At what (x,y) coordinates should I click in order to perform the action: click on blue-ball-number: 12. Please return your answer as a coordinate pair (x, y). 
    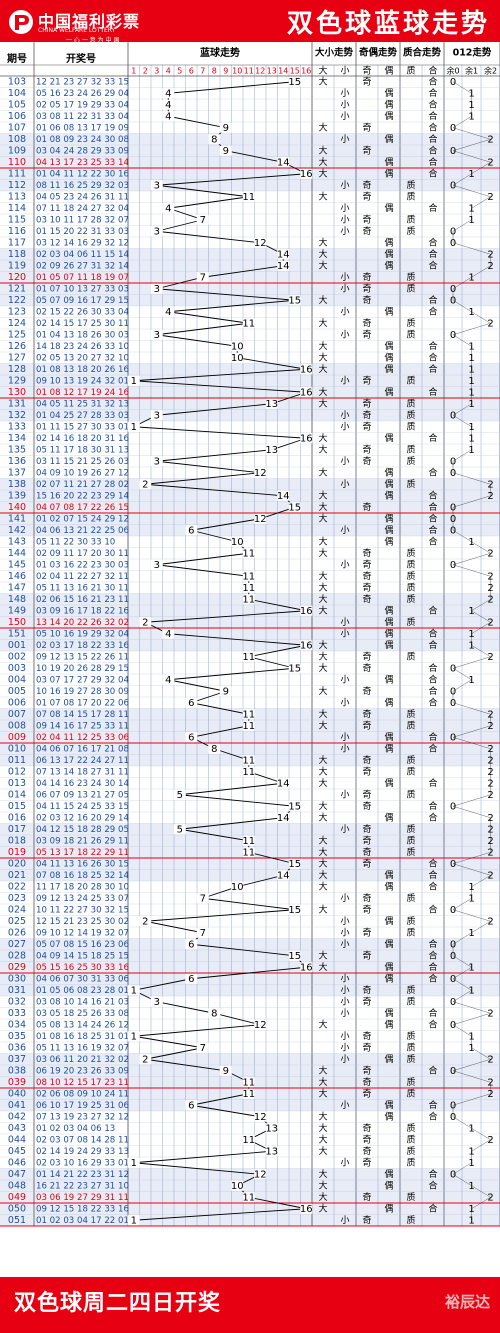
    Looking at the image, I should click on (260, 519).